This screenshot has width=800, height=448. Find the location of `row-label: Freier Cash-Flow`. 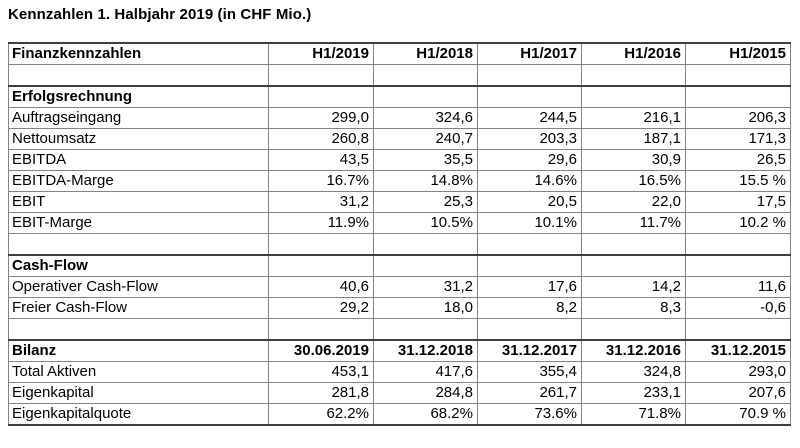

row-label: Freier Cash-Flow is located at coordinates (138, 308).